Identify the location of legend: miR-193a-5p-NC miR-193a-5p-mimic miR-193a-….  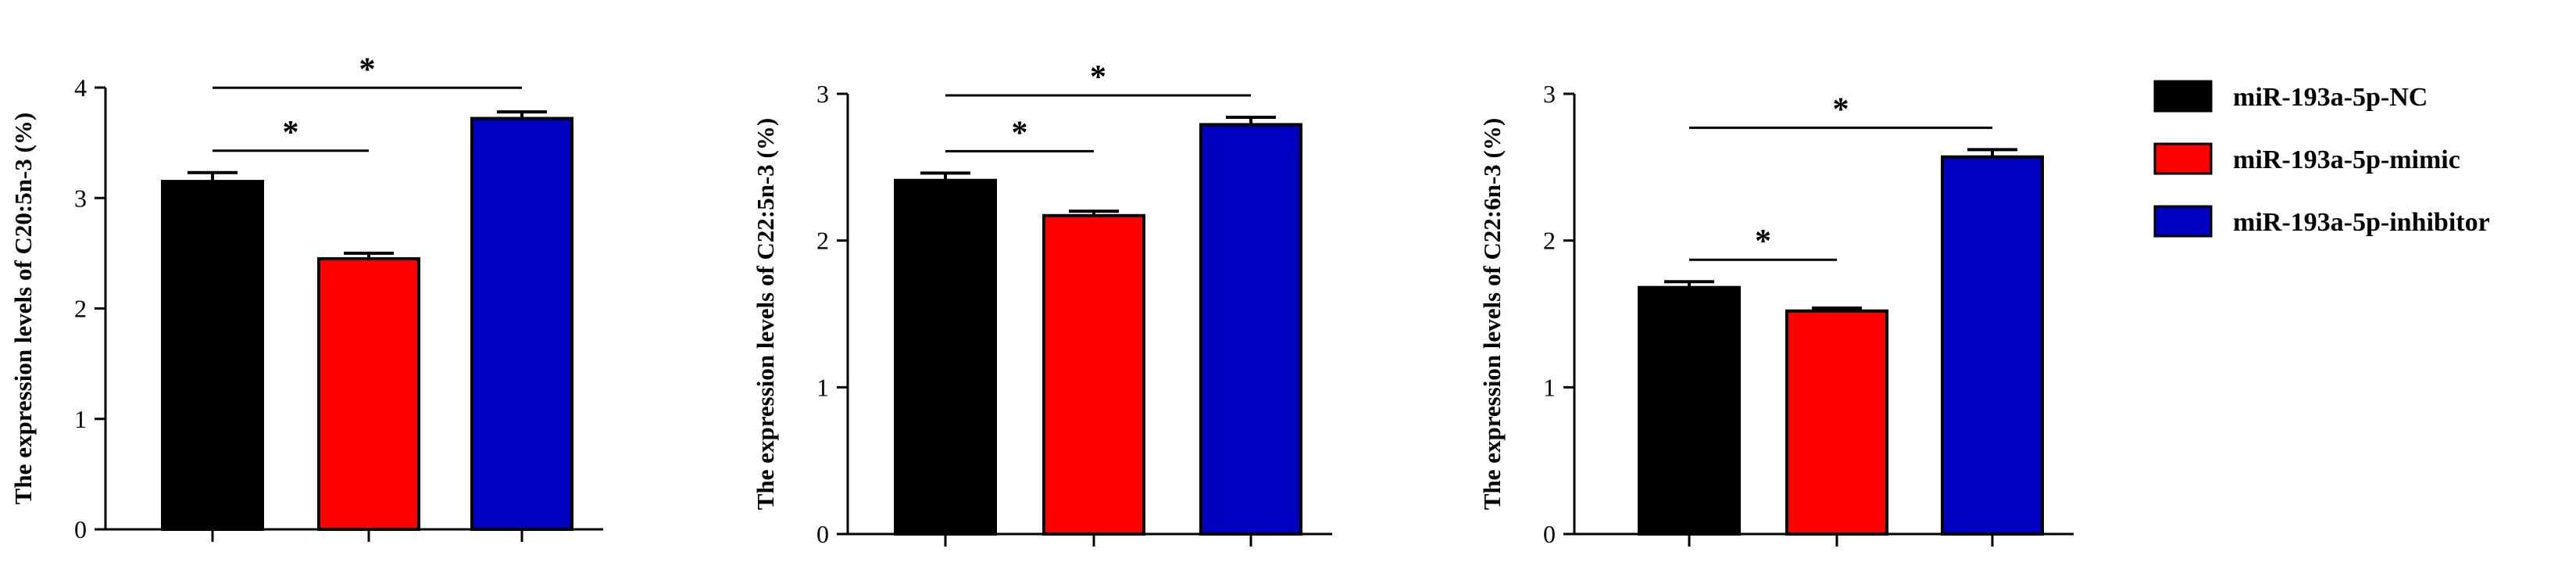
(2322, 159).